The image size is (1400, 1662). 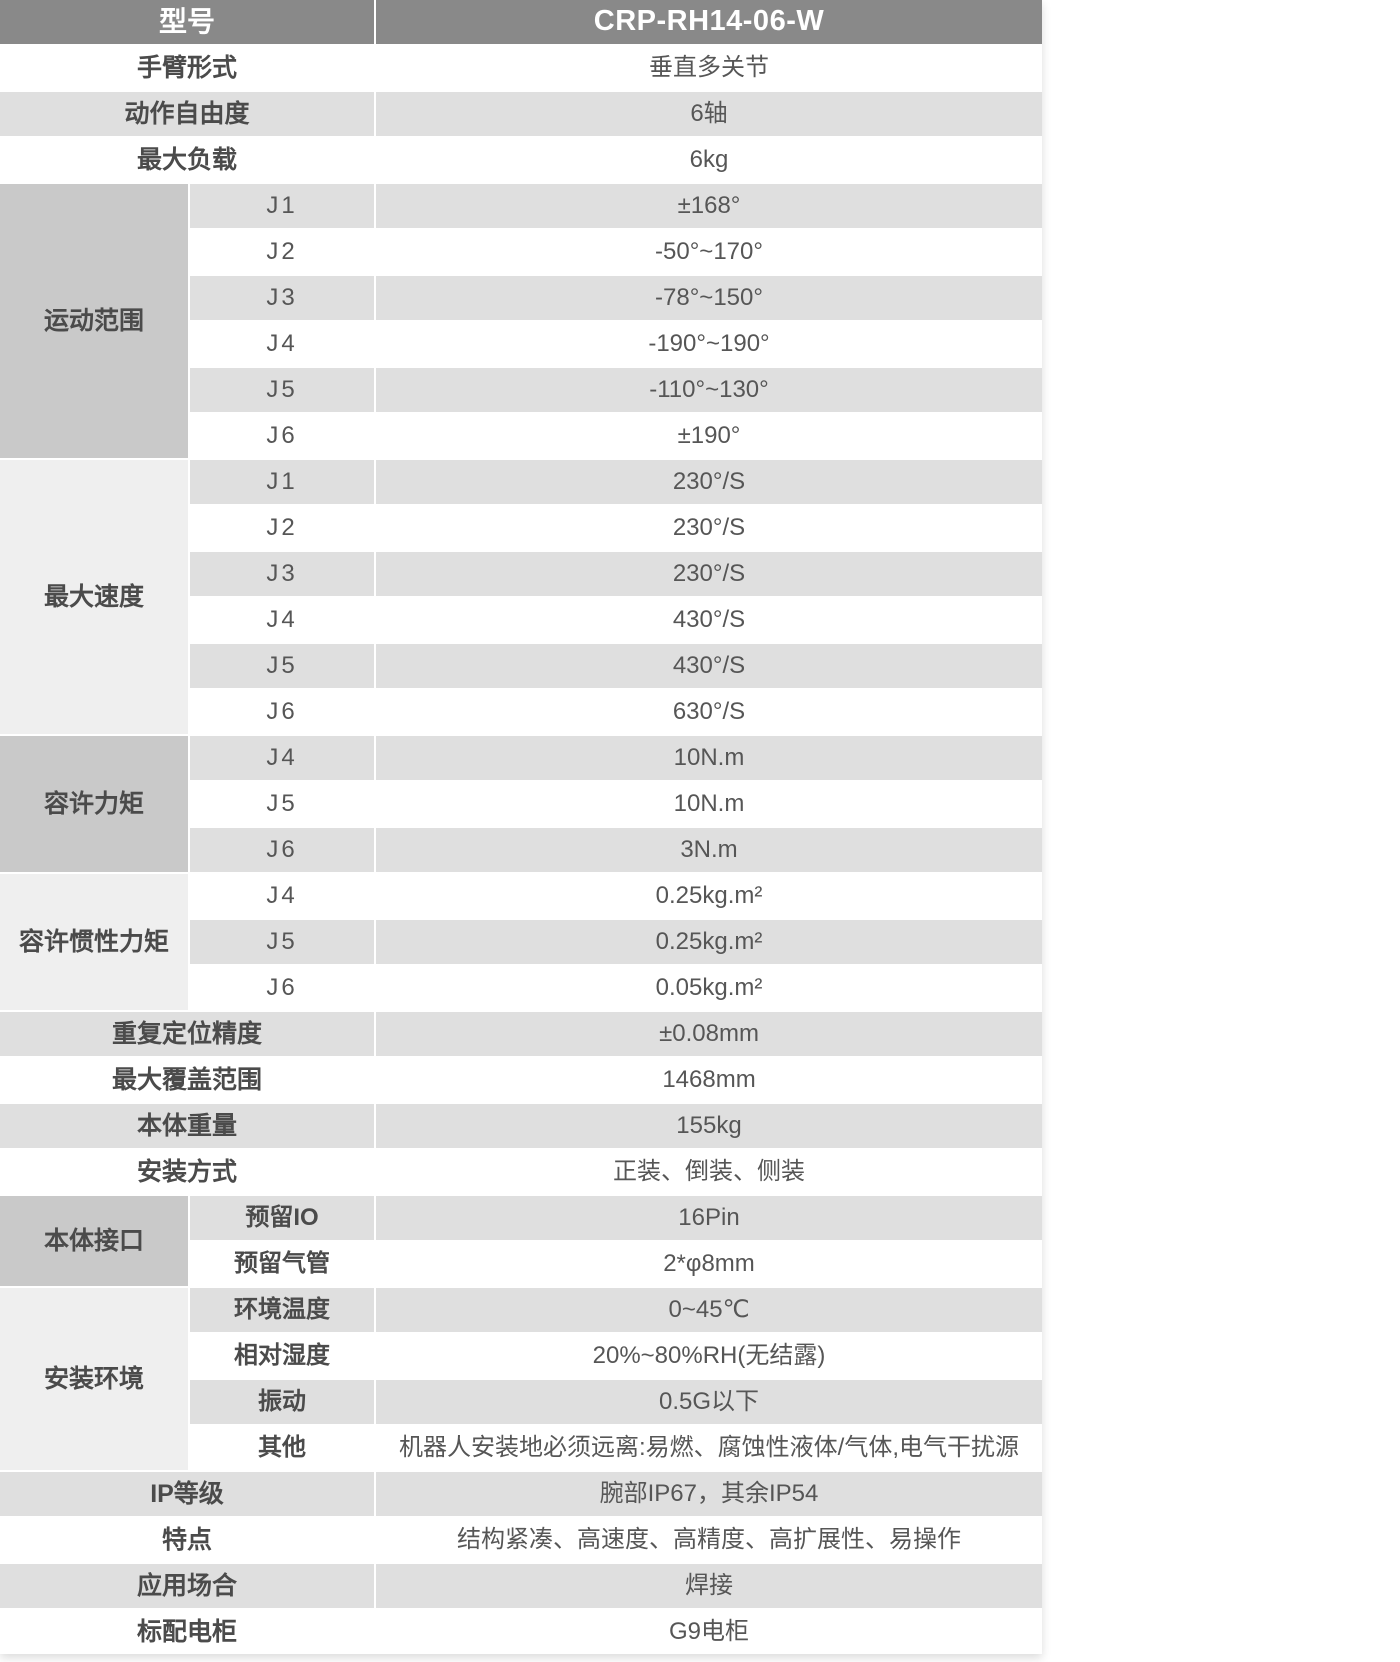 I want to click on spec-row-value: 焊接, so click(x=709, y=1586).